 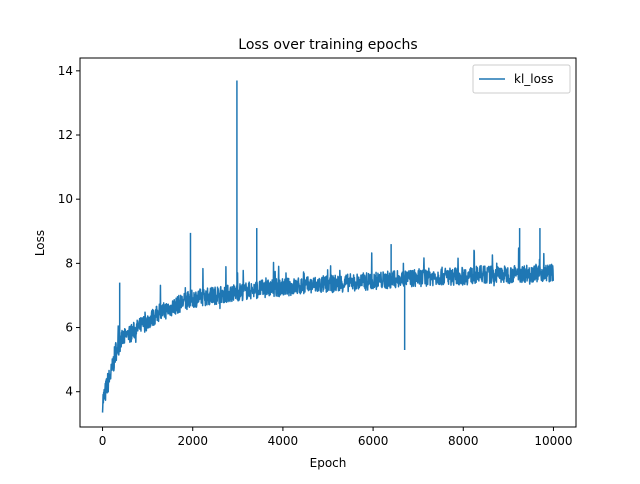 What do you see at coordinates (463, 441) in the screenshot?
I see `x-tick-label: 8000` at bounding box center [463, 441].